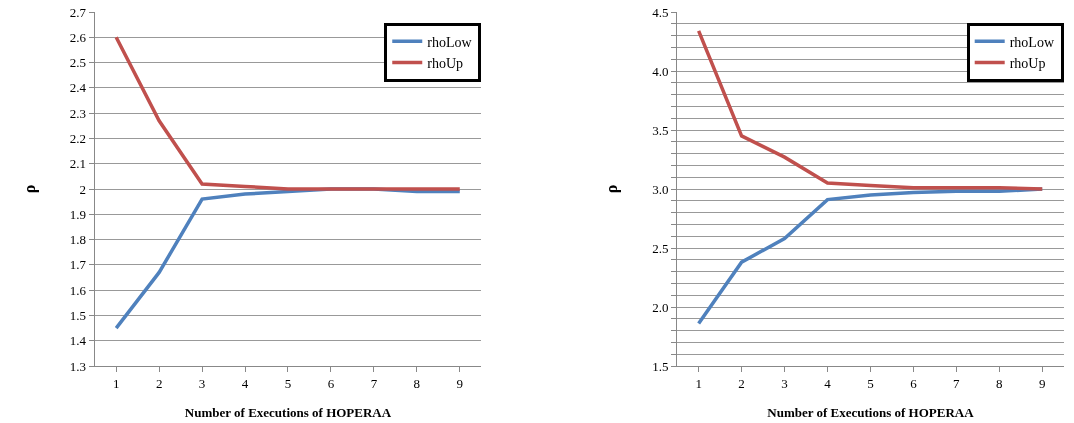 This screenshot has width=1074, height=423. Describe the element at coordinates (78, 37) in the screenshot. I see `y-tick-label: 2.6` at that location.